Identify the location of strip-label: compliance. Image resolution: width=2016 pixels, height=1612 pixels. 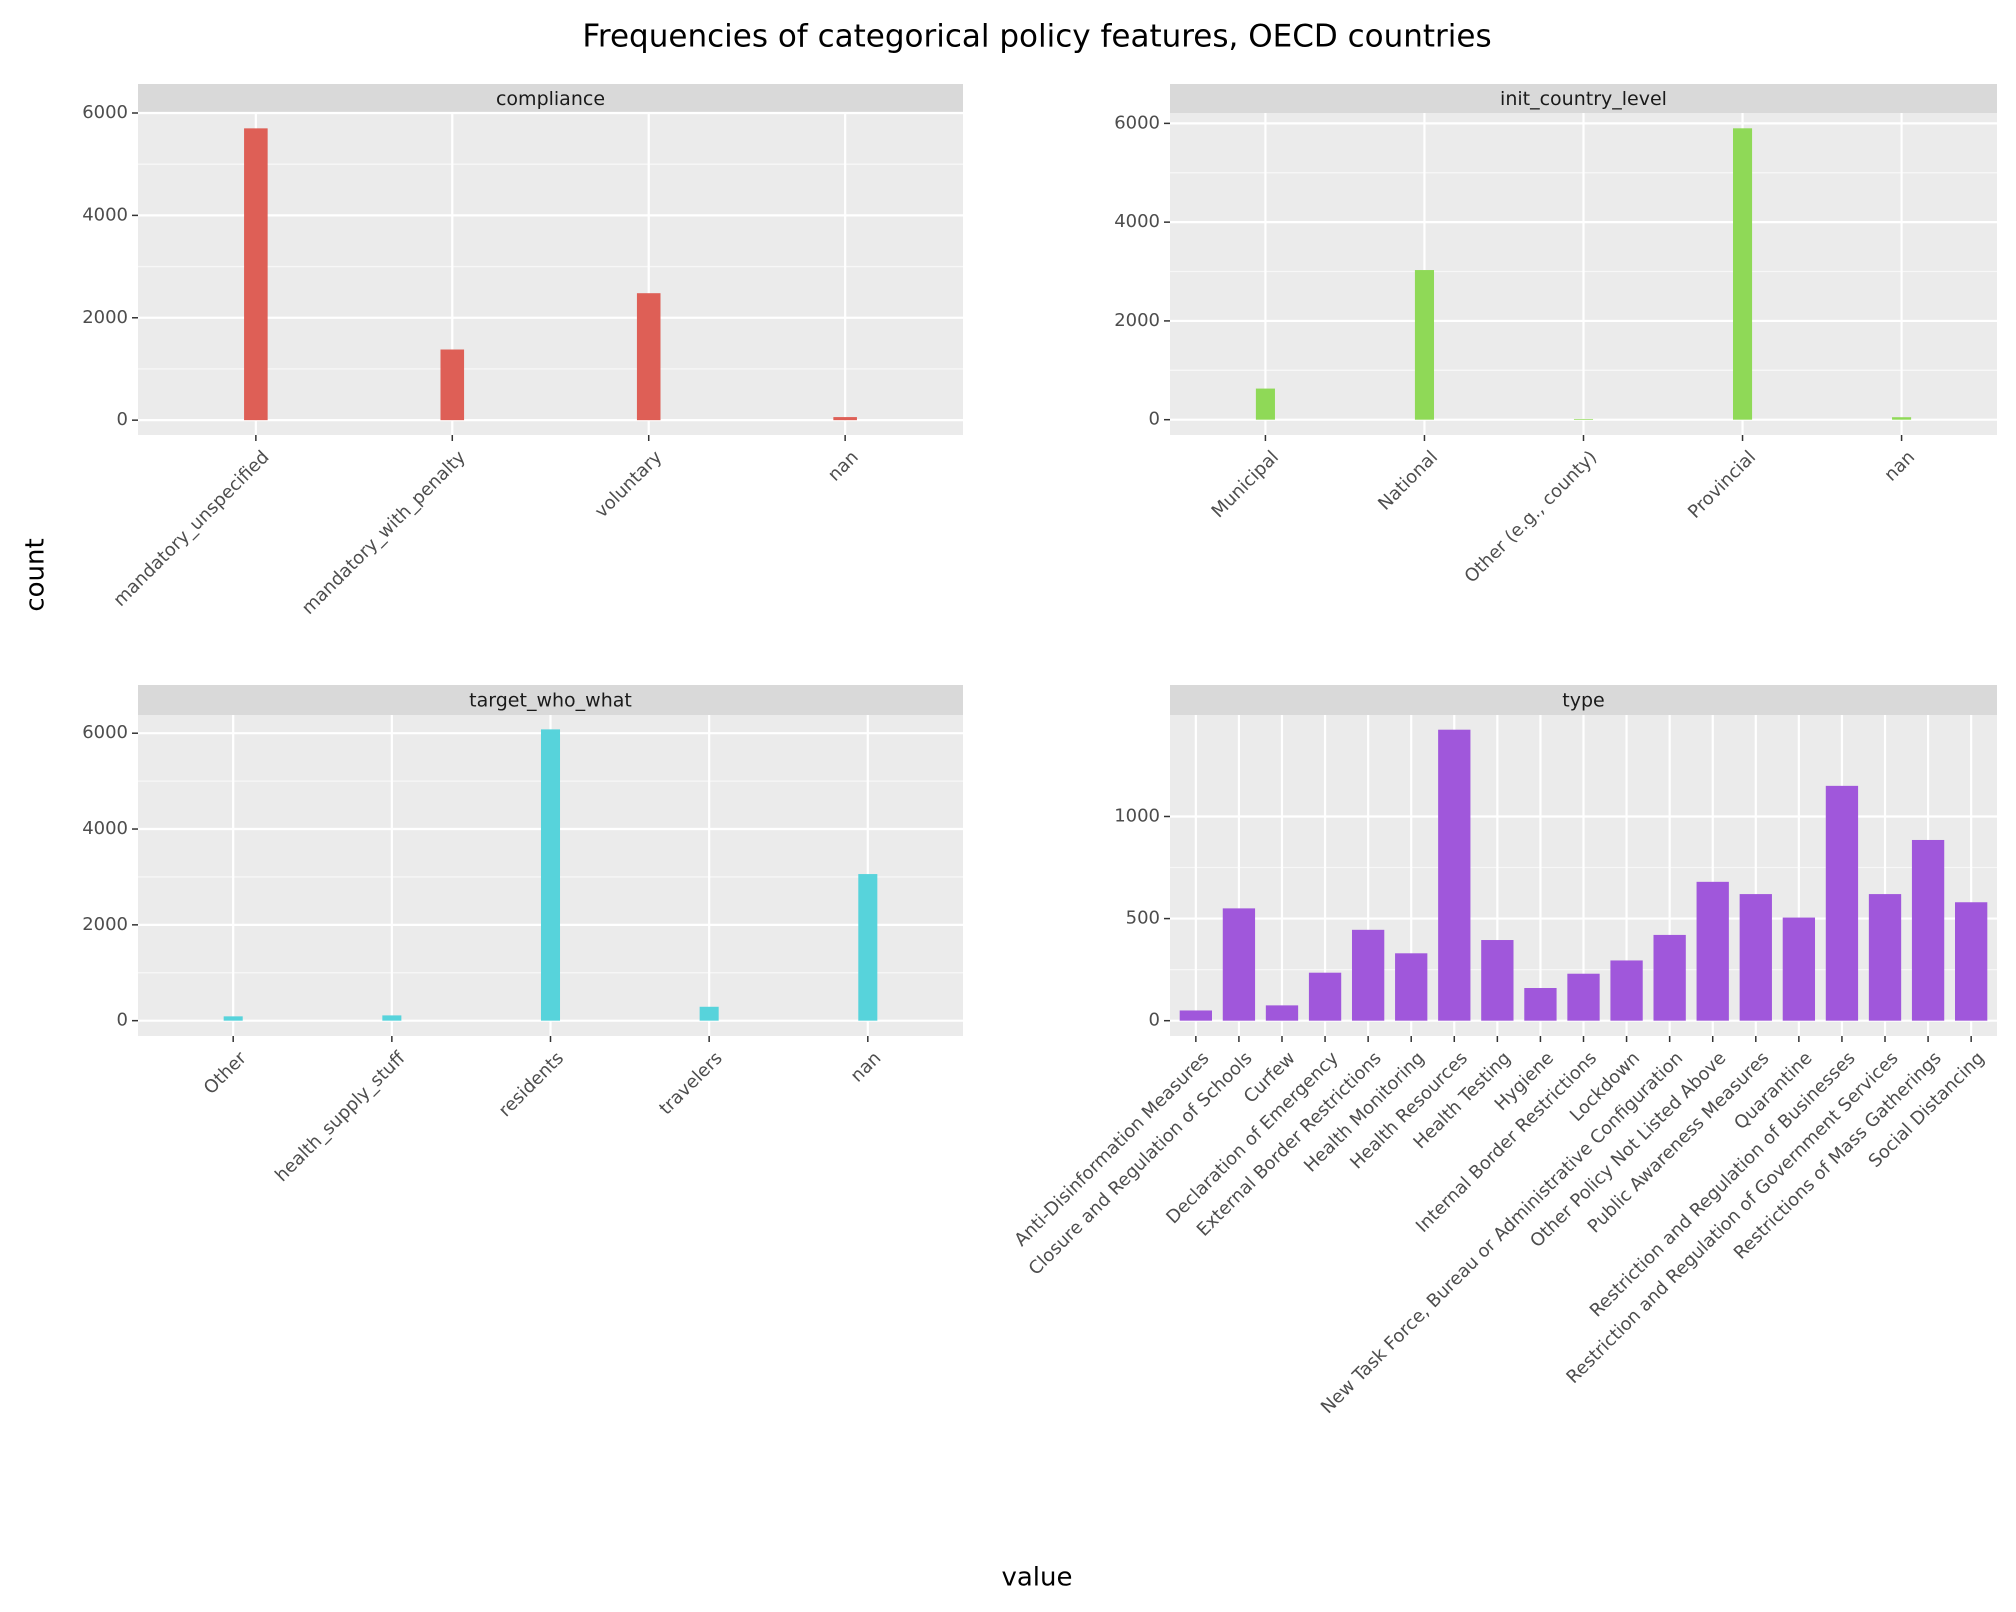
(550, 99).